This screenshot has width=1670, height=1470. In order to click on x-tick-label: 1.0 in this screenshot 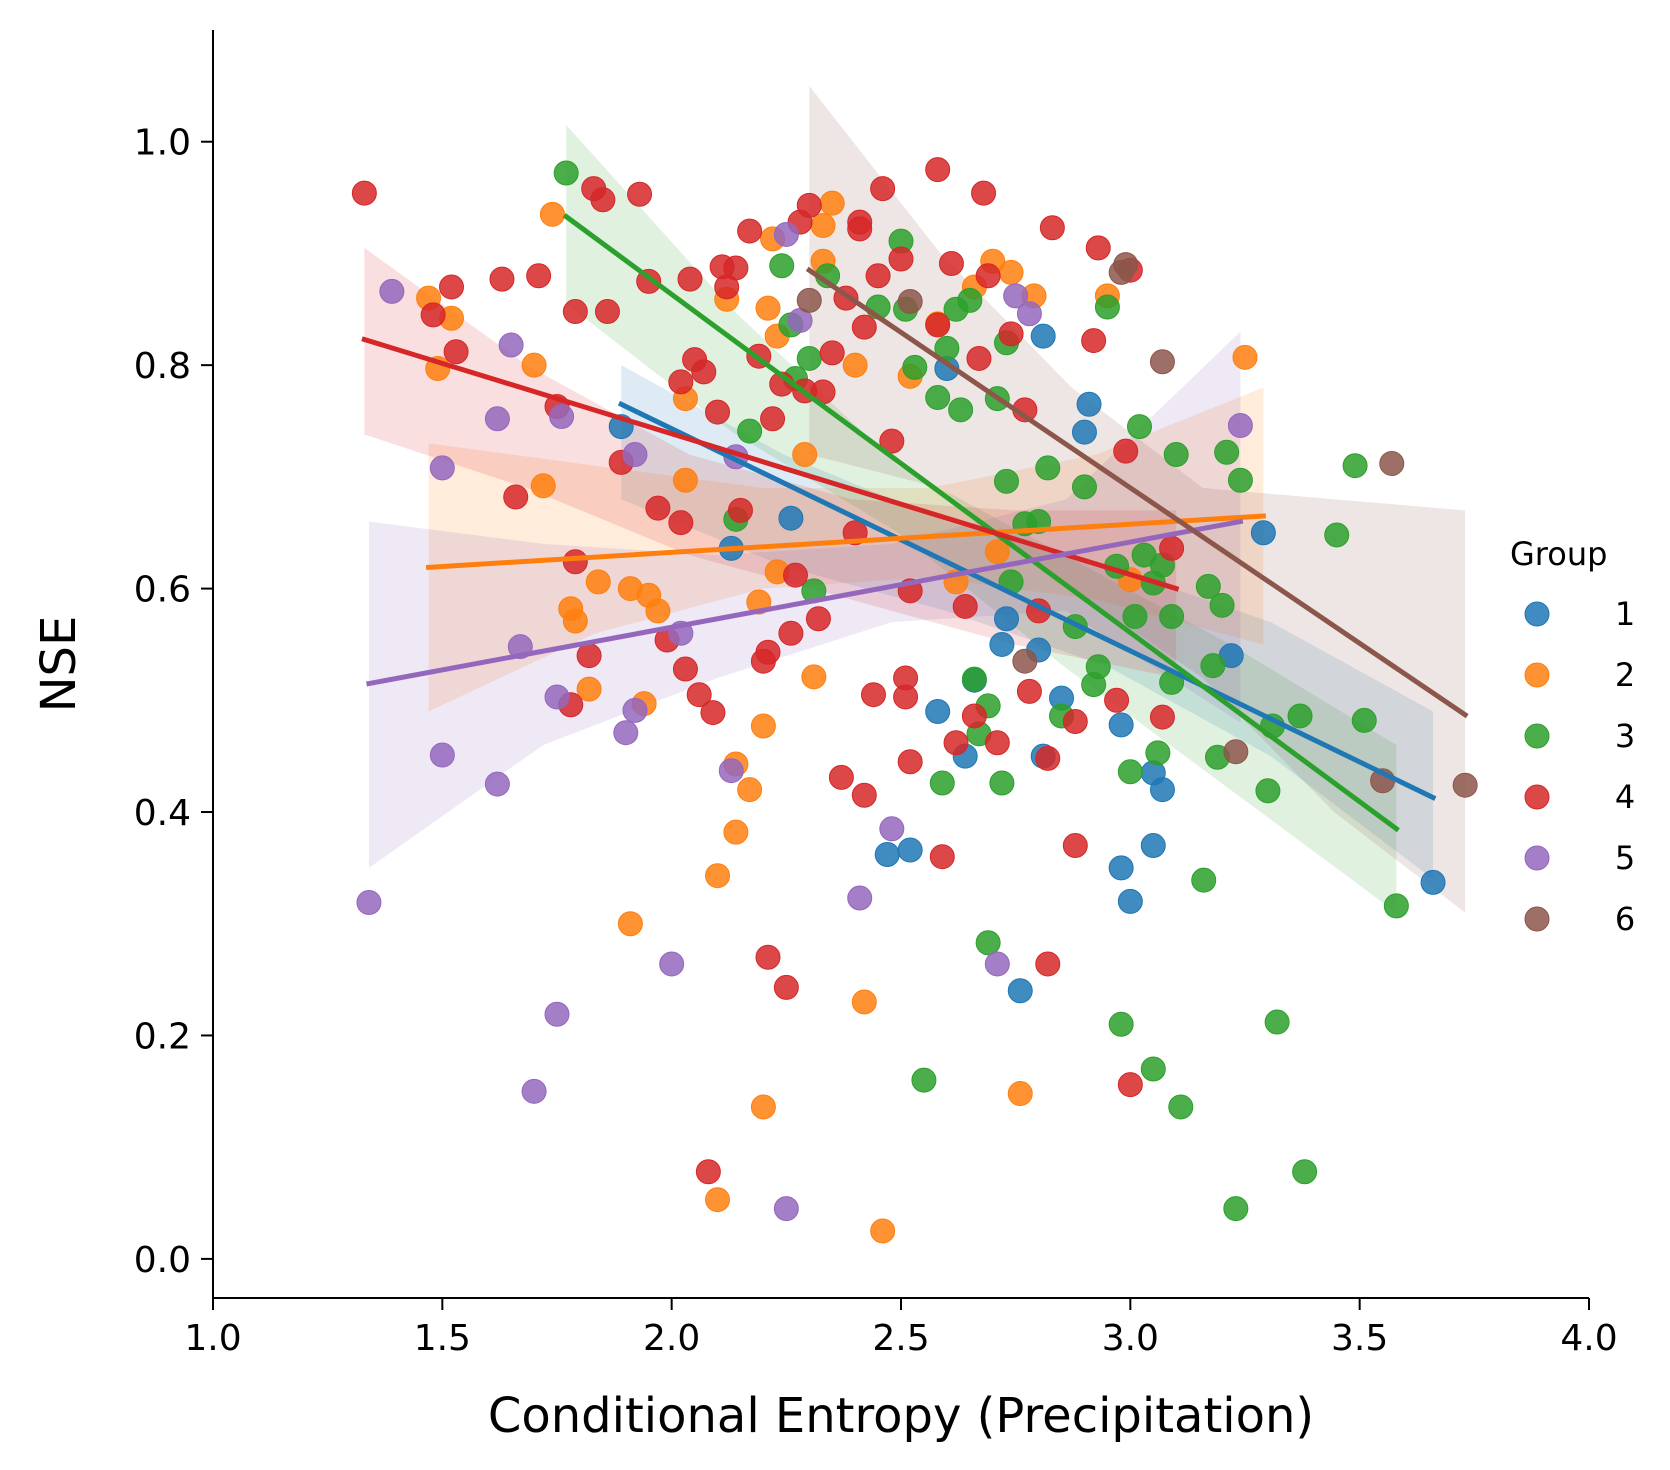, I will do `click(212, 1338)`.